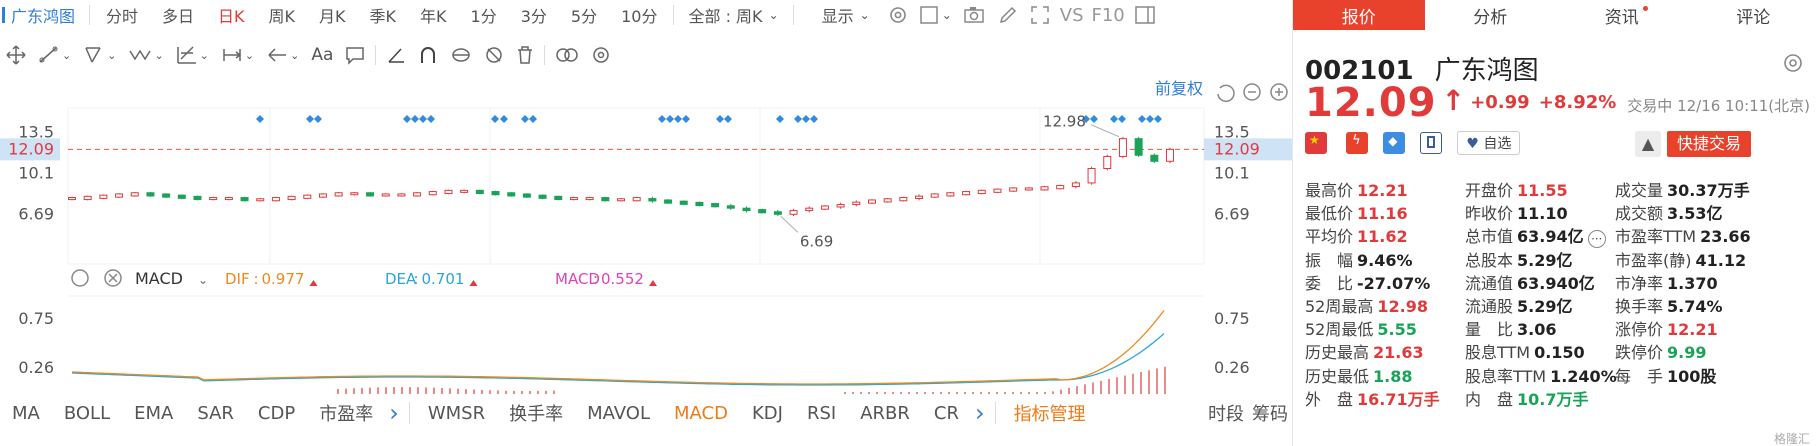 The image size is (1818, 446). I want to click on color-square-icon: ⌄, so click(936, 15).